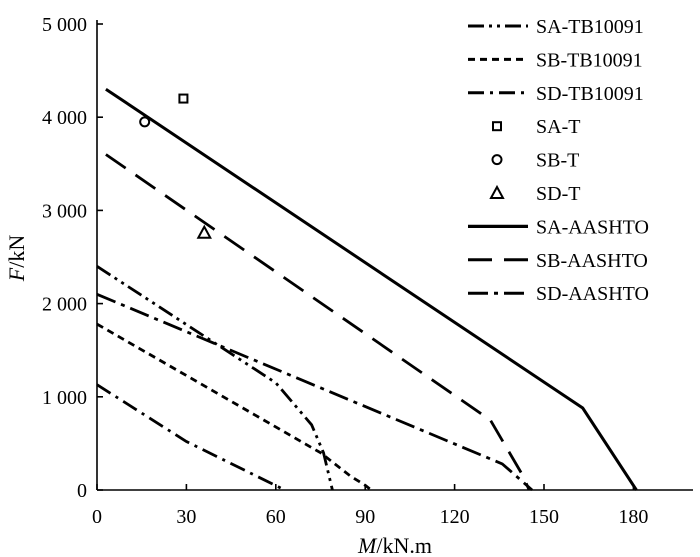 This screenshot has width=700, height=557. I want to click on series-line-sb-tb10091, so click(234, 407).